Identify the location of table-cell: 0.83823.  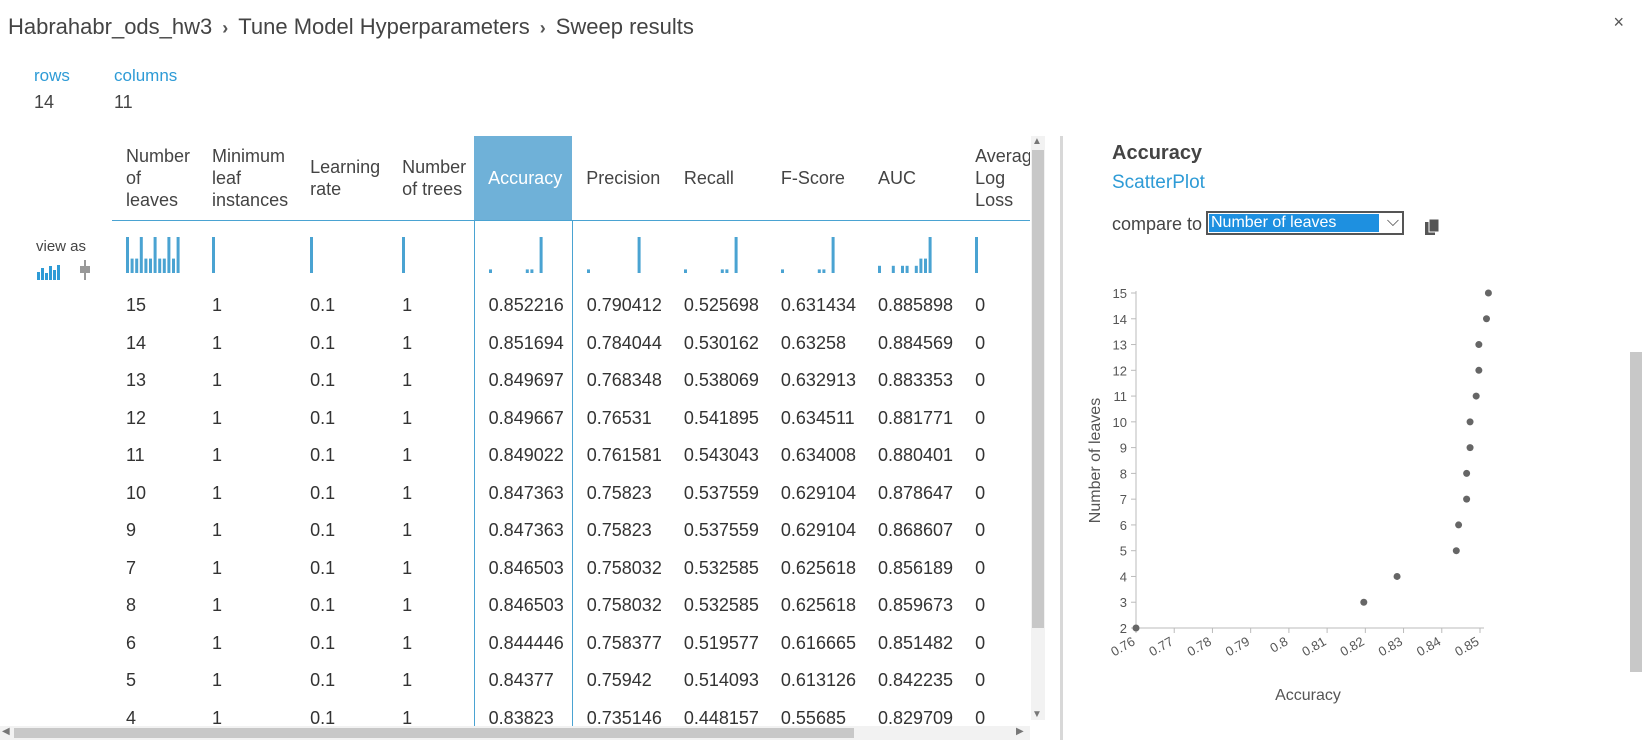
(523, 714).